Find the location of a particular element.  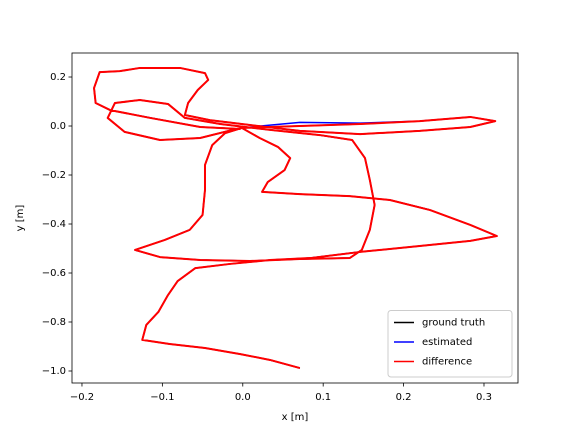

legend: ground truth estimated difference is located at coordinates (450, 344).